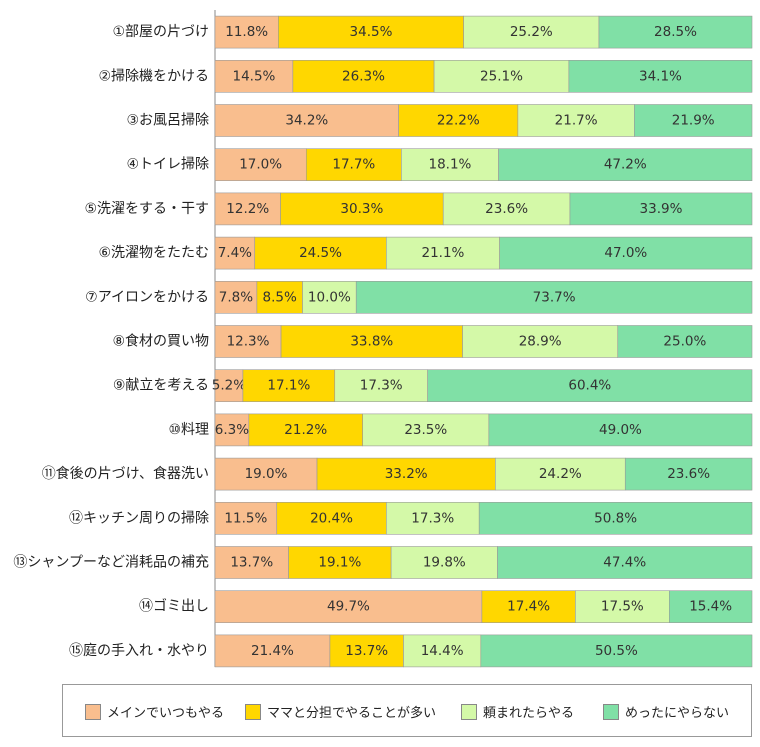 This screenshot has width=760, height=747. Describe the element at coordinates (153, 253) in the screenshot. I see `category-label: ⑥洗濯物をたたむ` at that location.